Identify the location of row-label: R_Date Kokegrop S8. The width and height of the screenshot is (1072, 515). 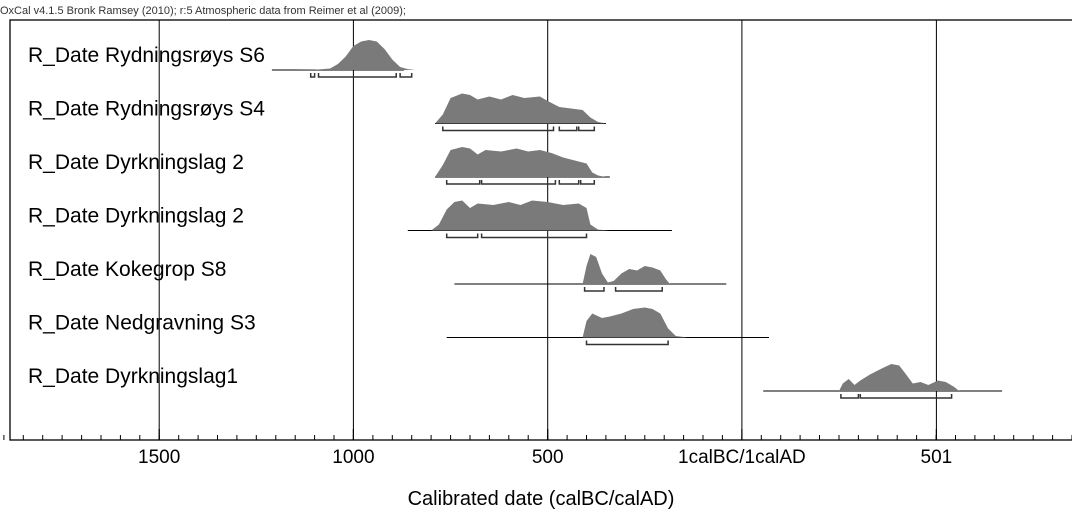
(127, 269).